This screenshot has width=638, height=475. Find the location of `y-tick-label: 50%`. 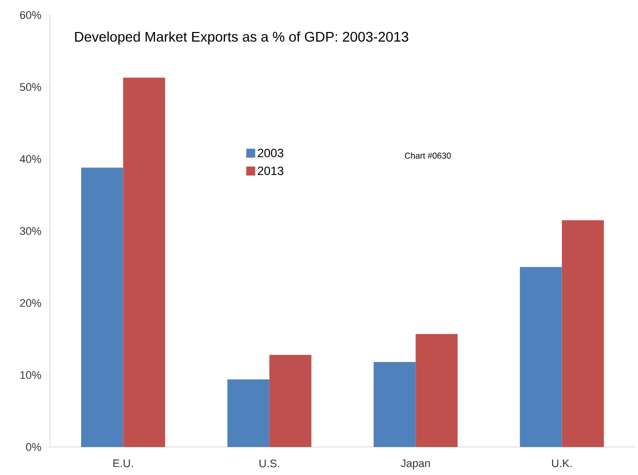

y-tick-label: 50% is located at coordinates (31, 87).